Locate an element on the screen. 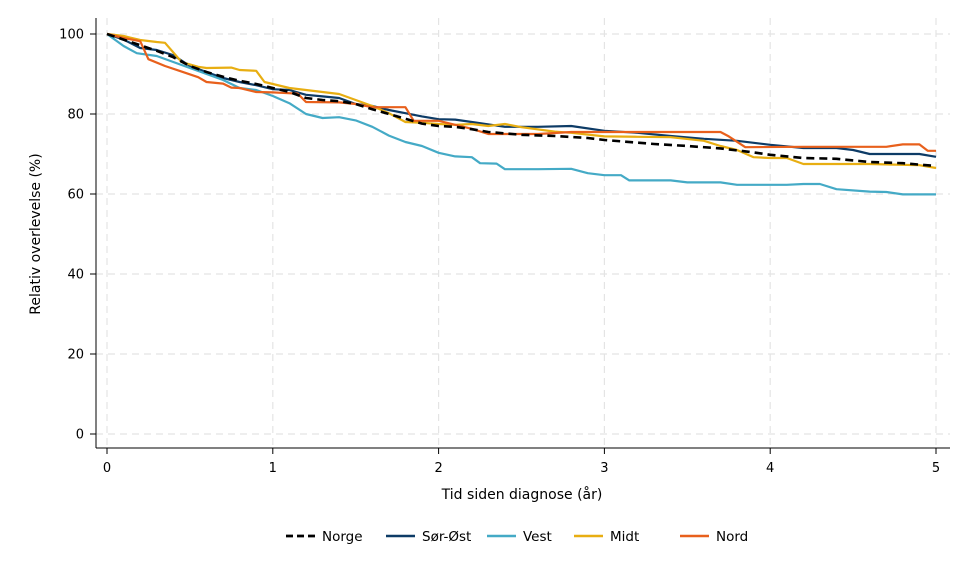 The image size is (970, 582). y-tick-label: 40 is located at coordinates (75, 275).